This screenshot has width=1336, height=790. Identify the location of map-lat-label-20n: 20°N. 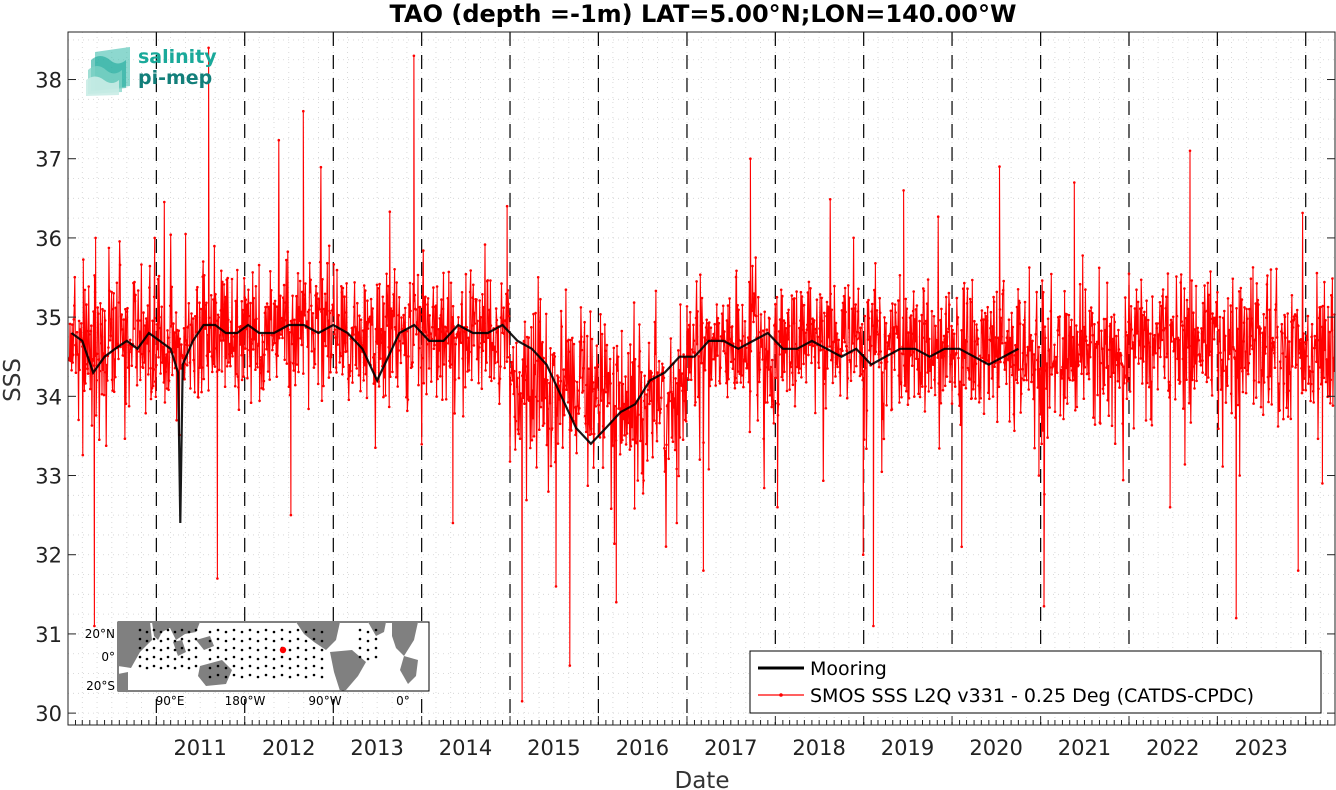
(100, 634).